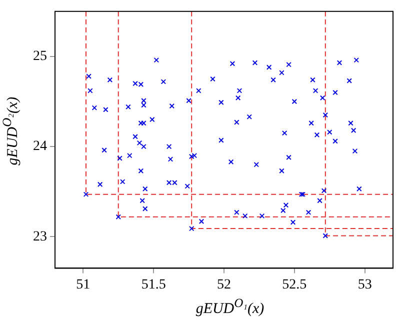  Describe the element at coordinates (40, 146) in the screenshot. I see `y-tick-label: 24` at that location.